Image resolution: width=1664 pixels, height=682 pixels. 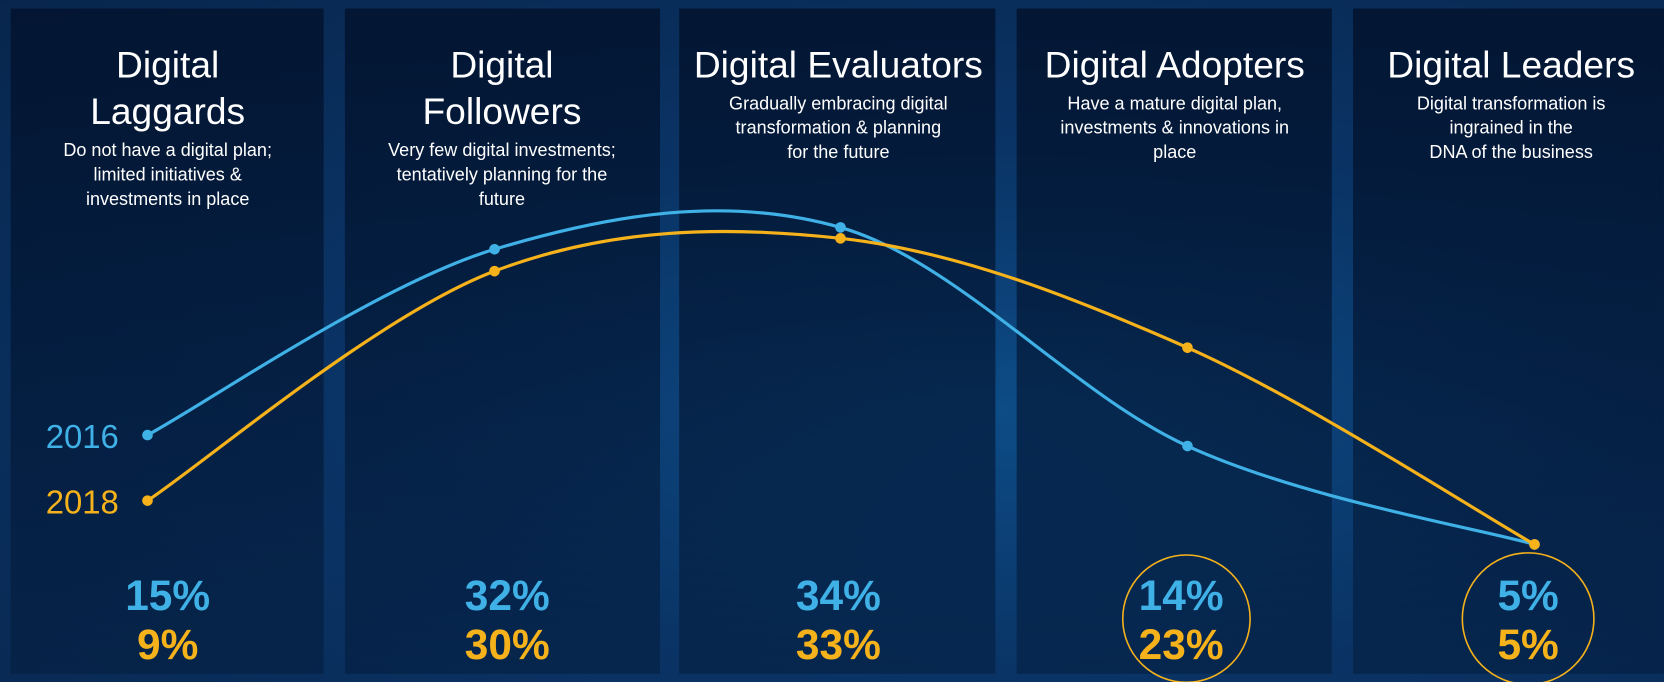 I want to click on column-title: Digital Laggards, so click(x=168, y=88).